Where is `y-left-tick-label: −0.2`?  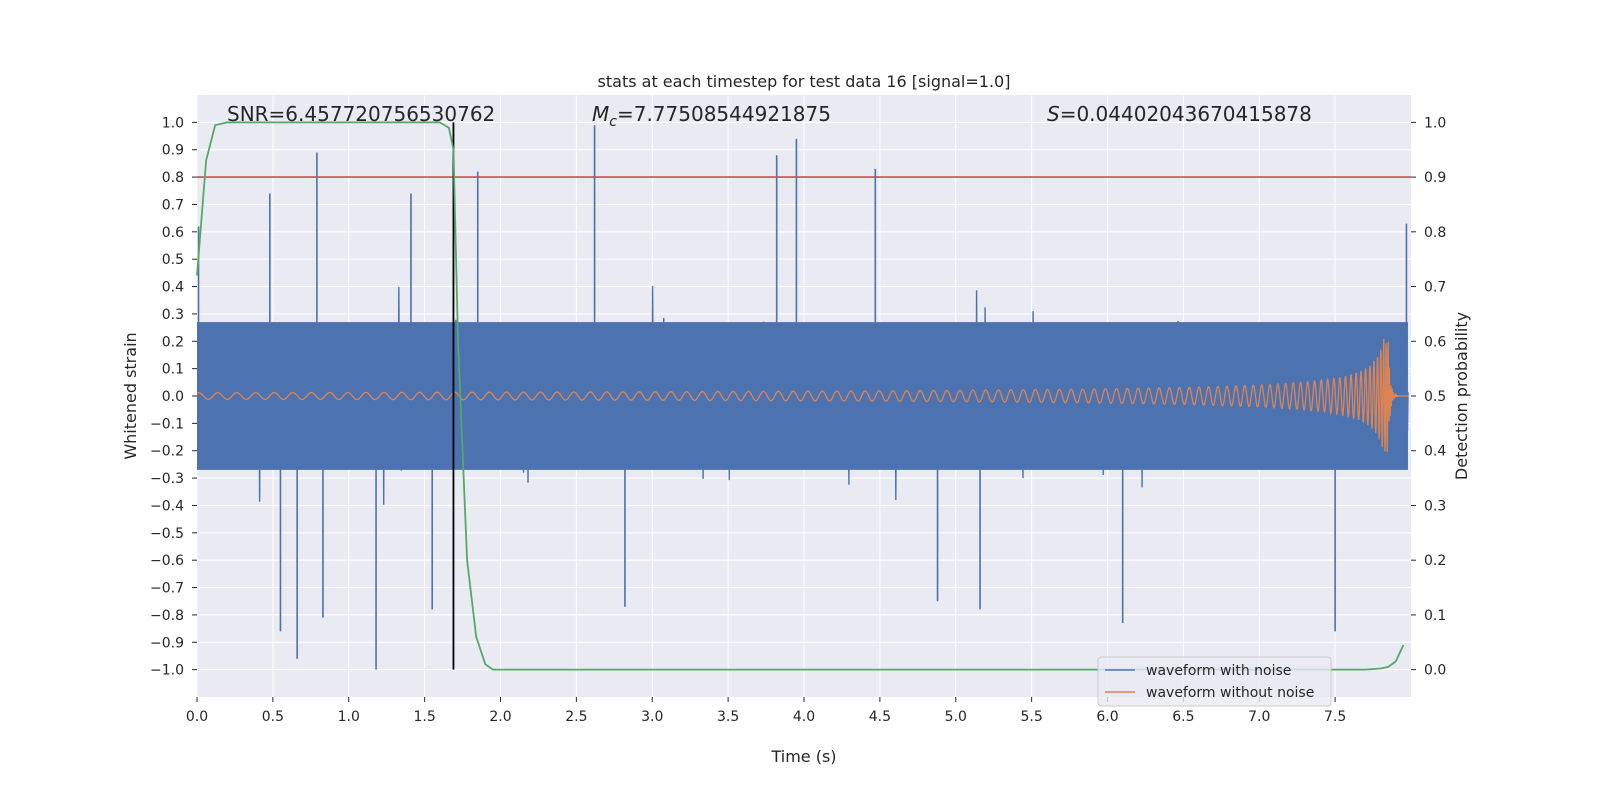 y-left-tick-label: −0.2 is located at coordinates (167, 452).